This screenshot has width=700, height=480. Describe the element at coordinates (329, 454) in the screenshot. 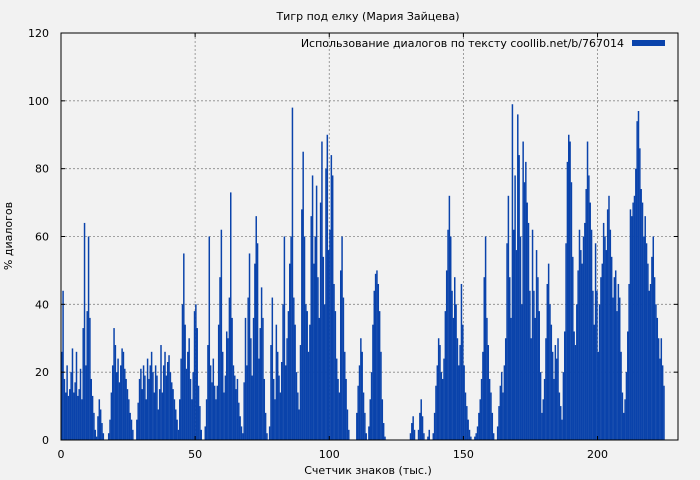

I see `x-tick-label: 100` at that location.